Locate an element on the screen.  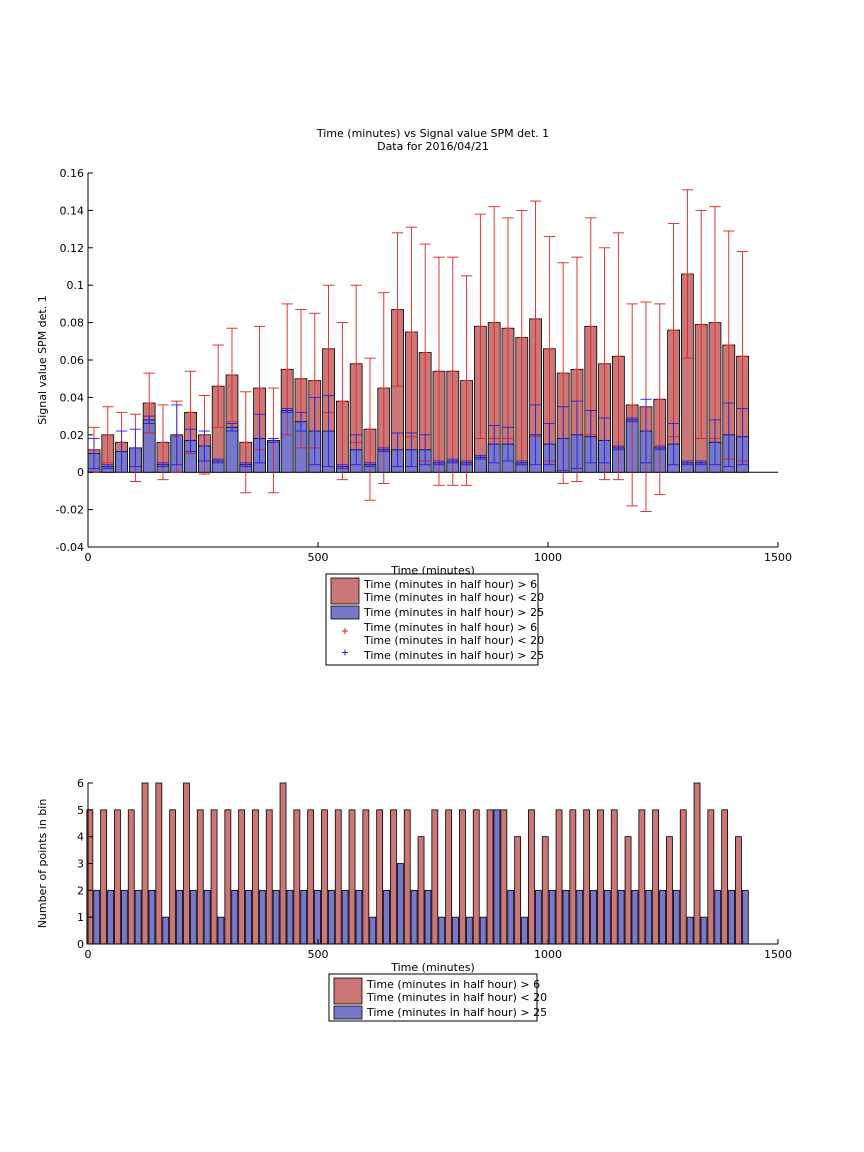
y-tick-label: 0.04 is located at coordinates (72, 397).